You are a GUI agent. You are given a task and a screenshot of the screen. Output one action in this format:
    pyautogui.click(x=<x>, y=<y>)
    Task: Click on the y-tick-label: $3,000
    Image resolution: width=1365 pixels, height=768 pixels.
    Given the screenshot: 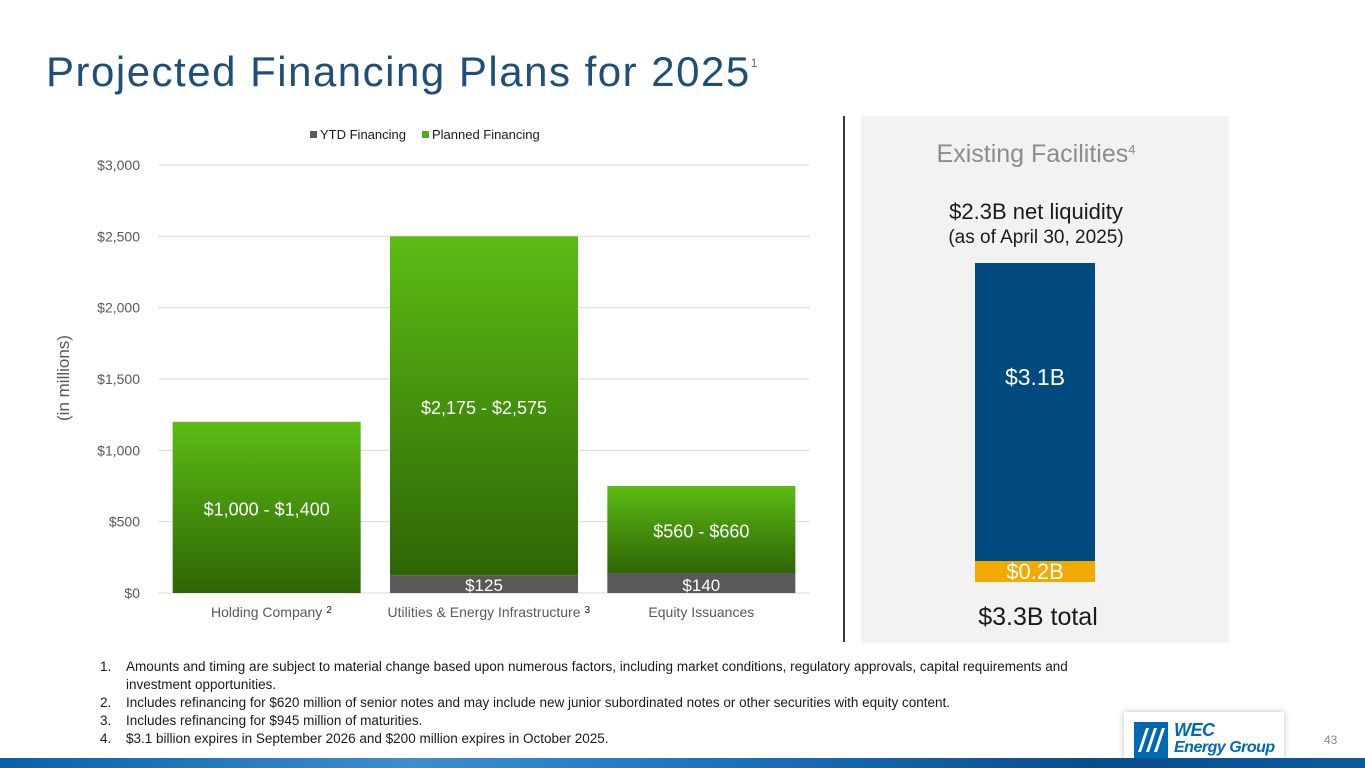 What is the action you would take?
    pyautogui.click(x=118, y=165)
    